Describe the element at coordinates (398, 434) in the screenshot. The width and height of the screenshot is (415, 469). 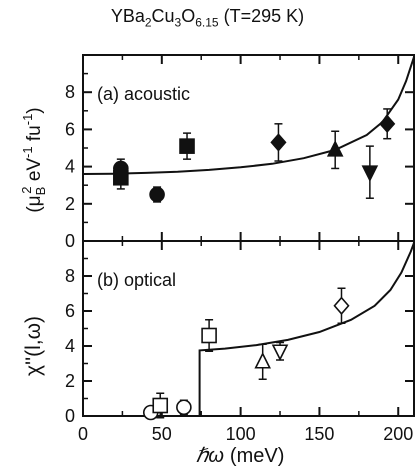
I see `x-tick-label: 200` at that location.